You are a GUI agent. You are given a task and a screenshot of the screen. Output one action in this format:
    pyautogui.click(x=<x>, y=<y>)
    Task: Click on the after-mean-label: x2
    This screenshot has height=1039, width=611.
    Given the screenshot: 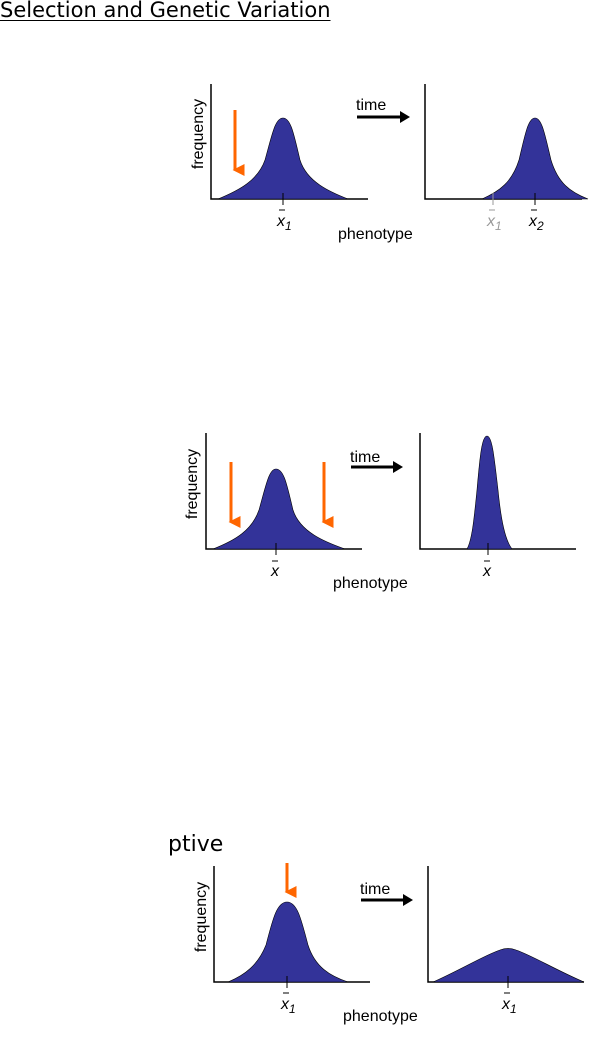 What is the action you would take?
    pyautogui.click(x=536, y=223)
    